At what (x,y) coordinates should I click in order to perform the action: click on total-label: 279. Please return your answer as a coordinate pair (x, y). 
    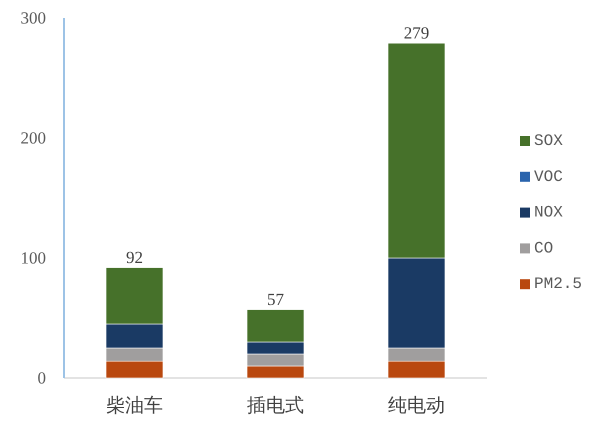
    Looking at the image, I should click on (417, 33).